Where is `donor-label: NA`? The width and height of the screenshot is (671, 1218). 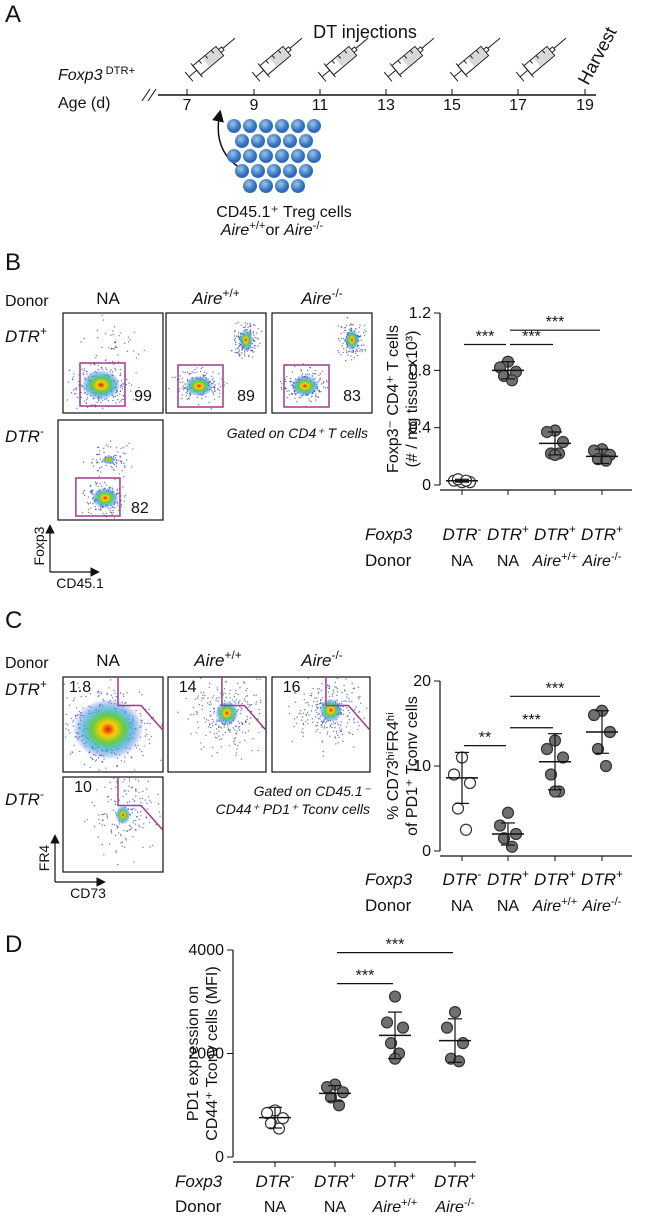
donor-label: NA is located at coordinates (508, 906).